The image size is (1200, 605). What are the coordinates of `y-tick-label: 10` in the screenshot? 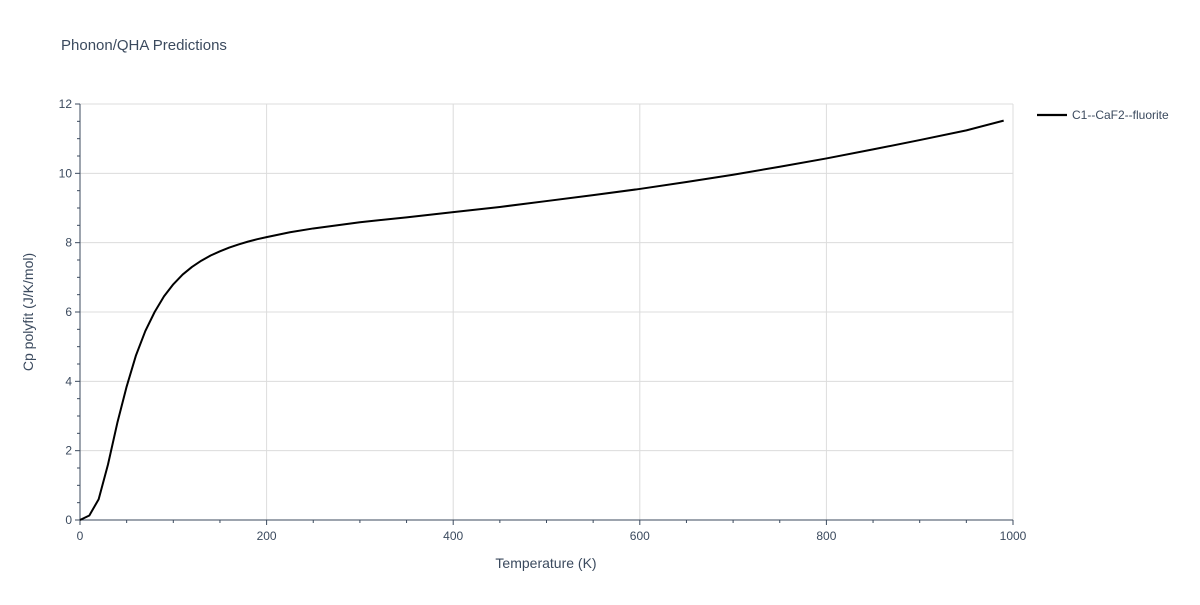 It's located at (66, 173).